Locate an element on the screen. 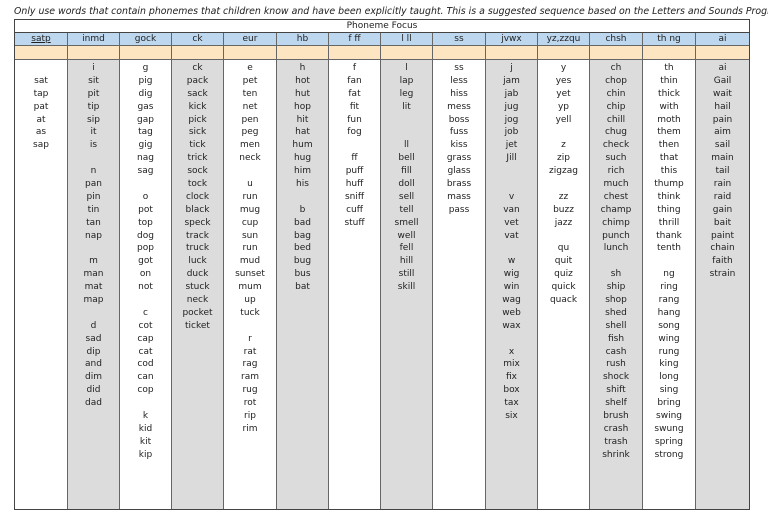 This screenshot has height=521, width=768. column-header: ck is located at coordinates (197, 39).